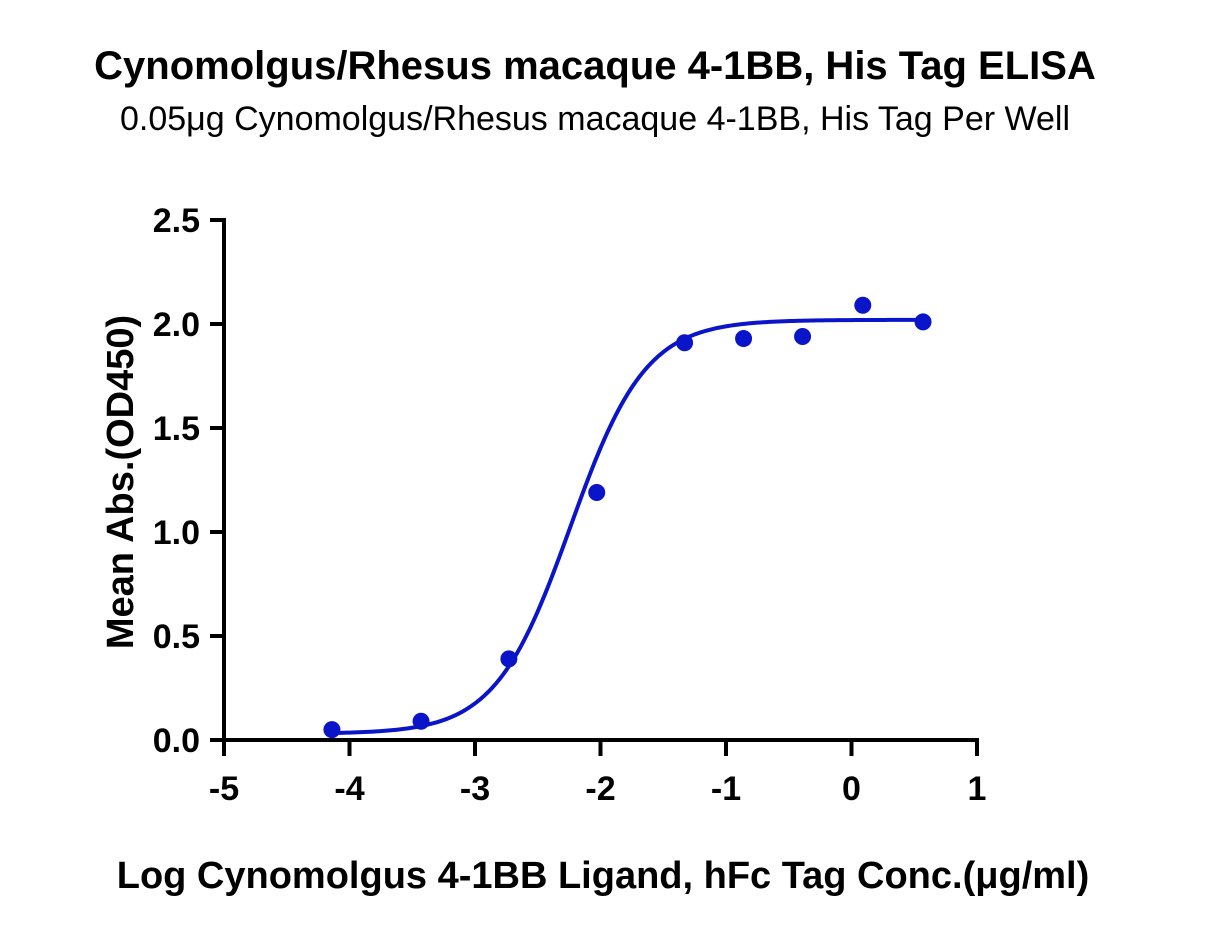 Image resolution: width=1206 pixels, height=944 pixels. What do you see at coordinates (176, 741) in the screenshot?
I see `y-tick-label: 0.0` at bounding box center [176, 741].